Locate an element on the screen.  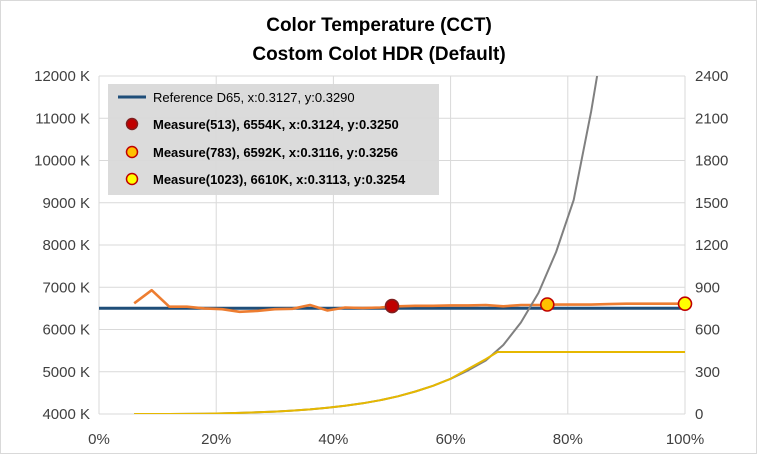
legend-label-measure: Measure(783), 6592K, x:0.3116, y:0.3256 is located at coordinates (275, 152).